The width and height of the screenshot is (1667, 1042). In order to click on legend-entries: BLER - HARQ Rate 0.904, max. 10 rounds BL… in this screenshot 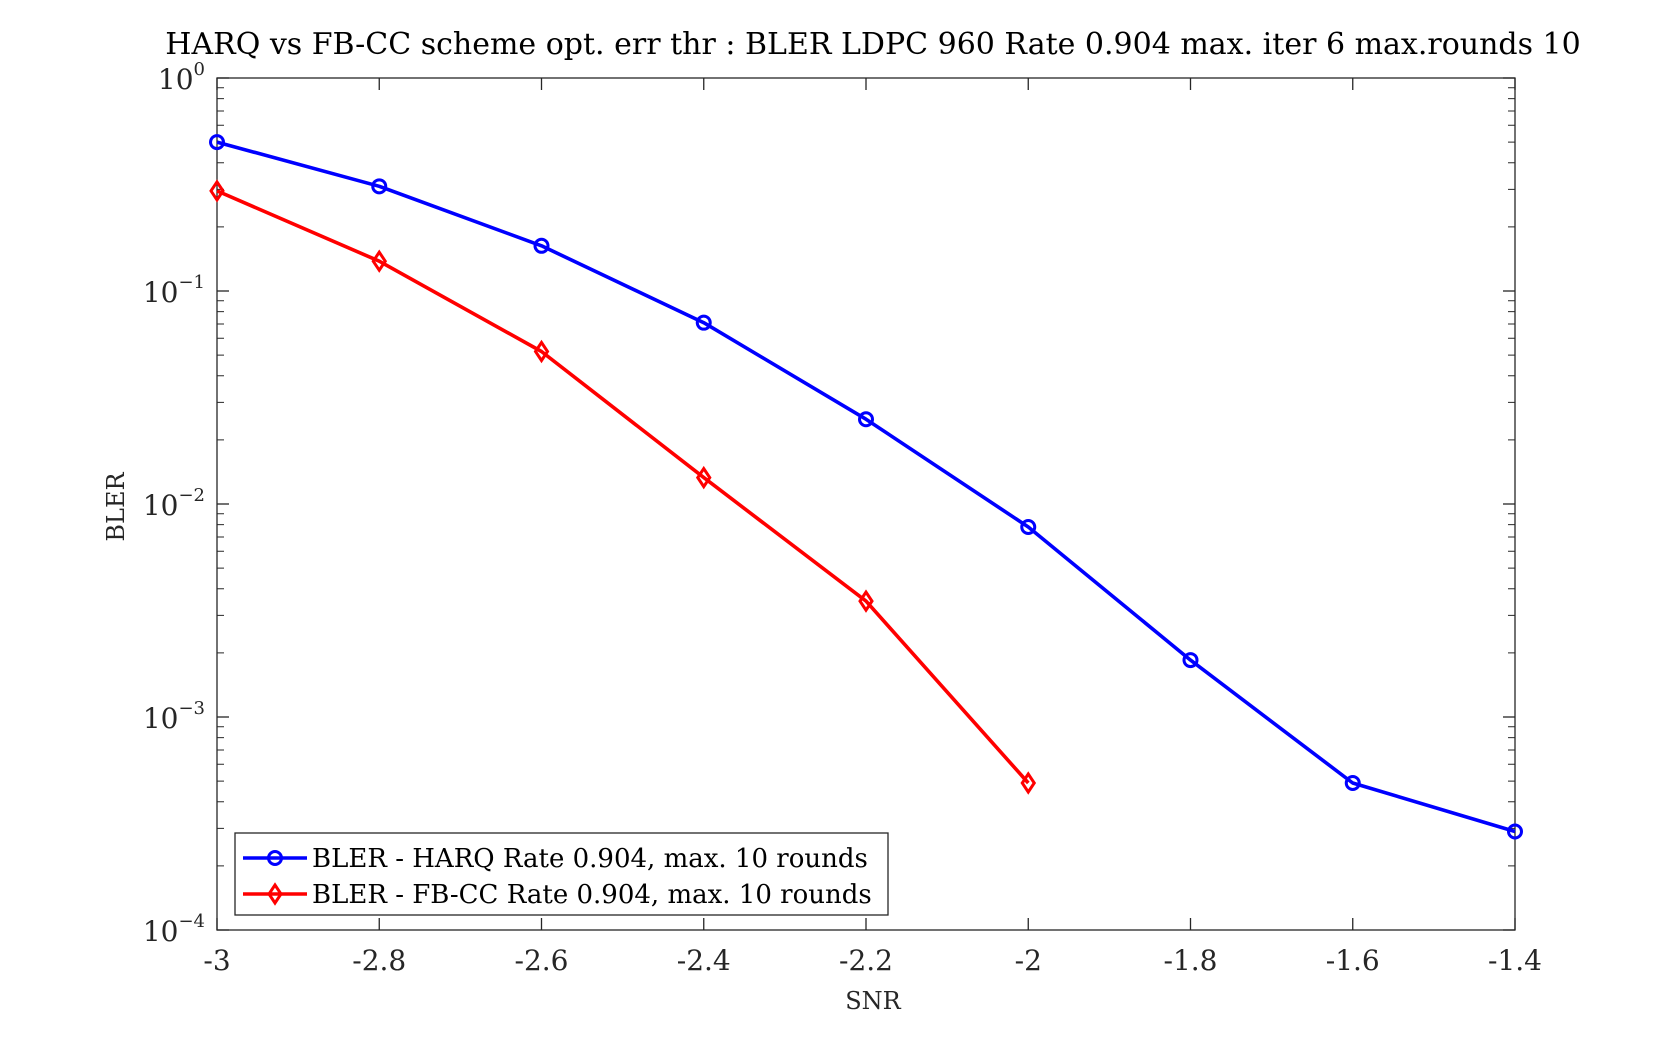, I will do `click(557, 877)`.